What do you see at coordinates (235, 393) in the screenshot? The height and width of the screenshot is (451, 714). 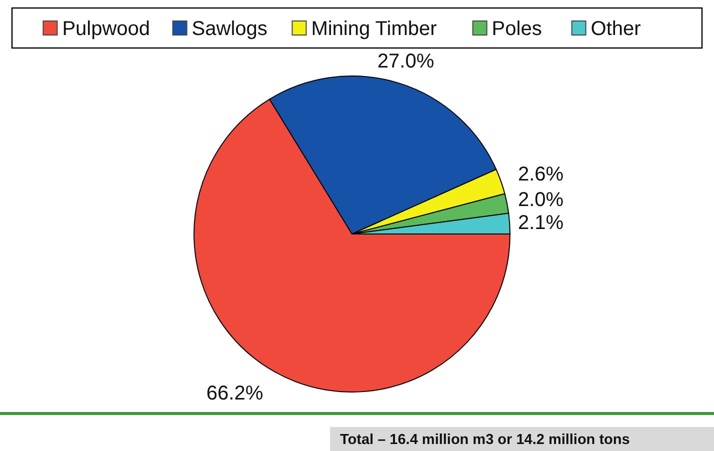 I see `data-label: 66.2%` at bounding box center [235, 393].